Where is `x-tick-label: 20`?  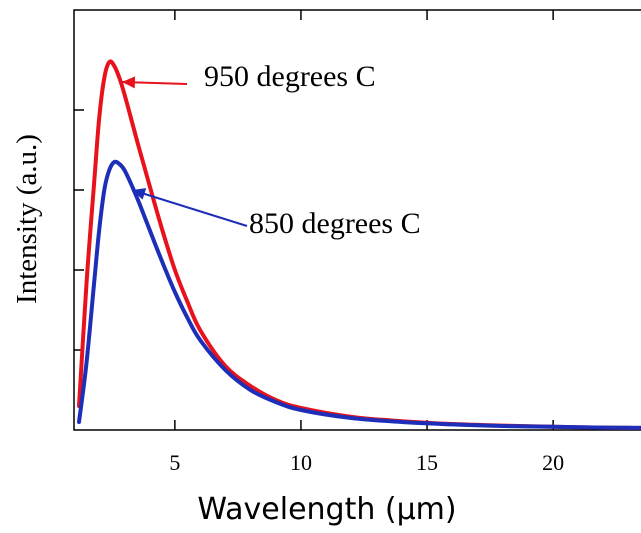
x-tick-label: 20 is located at coordinates (553, 462).